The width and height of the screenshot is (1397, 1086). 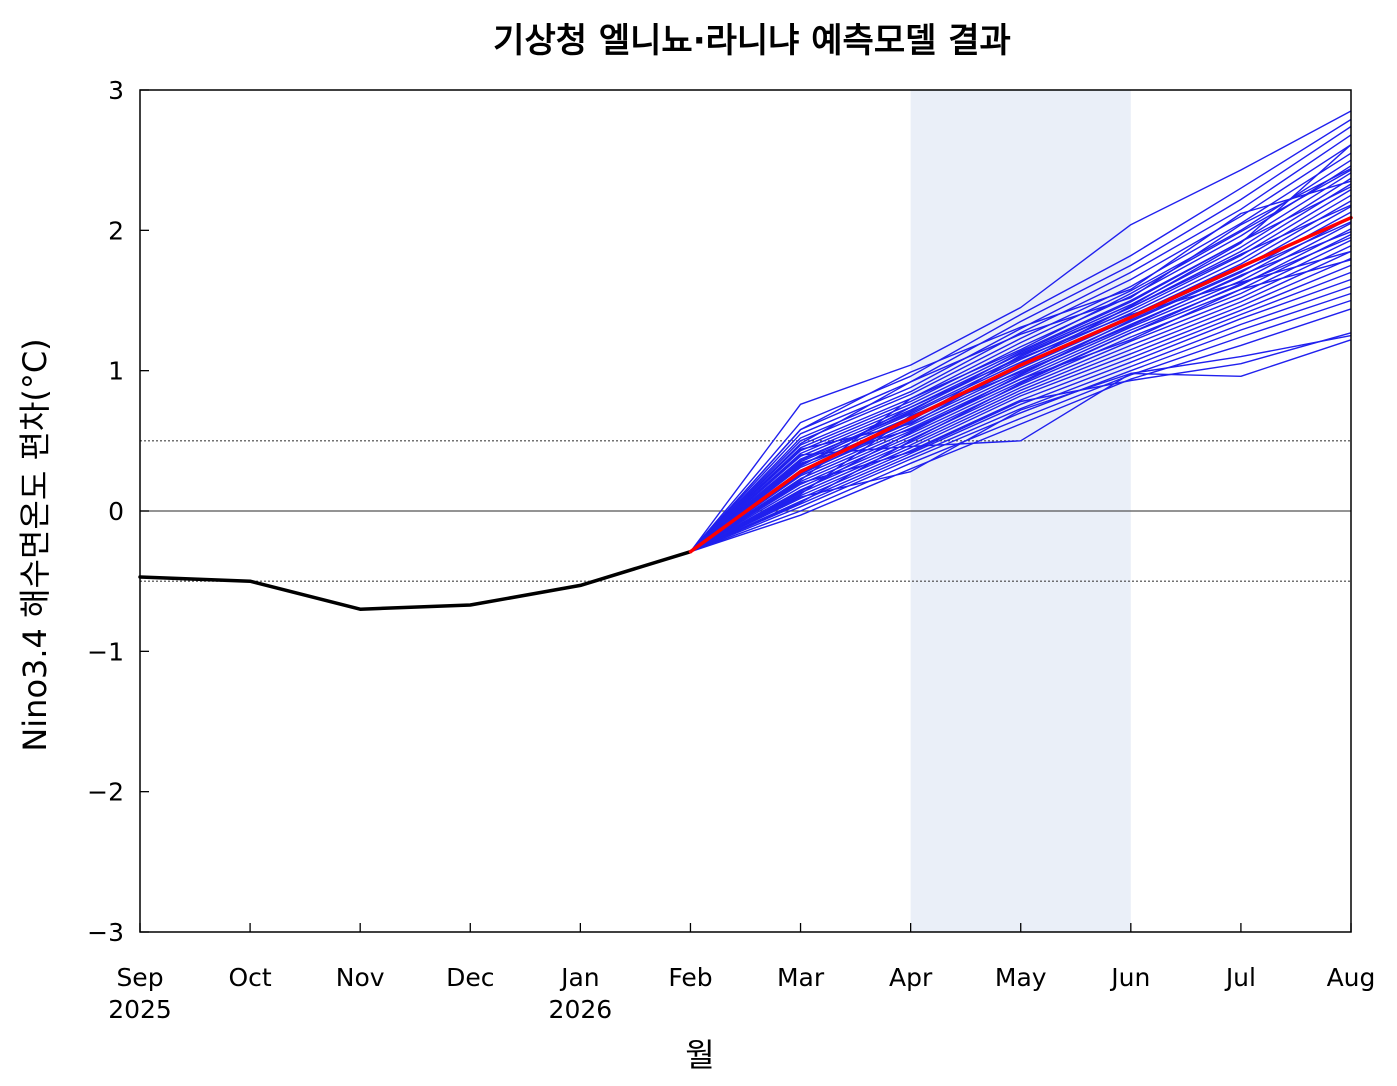 I want to click on x-tick-label: May, so click(x=1021, y=977).